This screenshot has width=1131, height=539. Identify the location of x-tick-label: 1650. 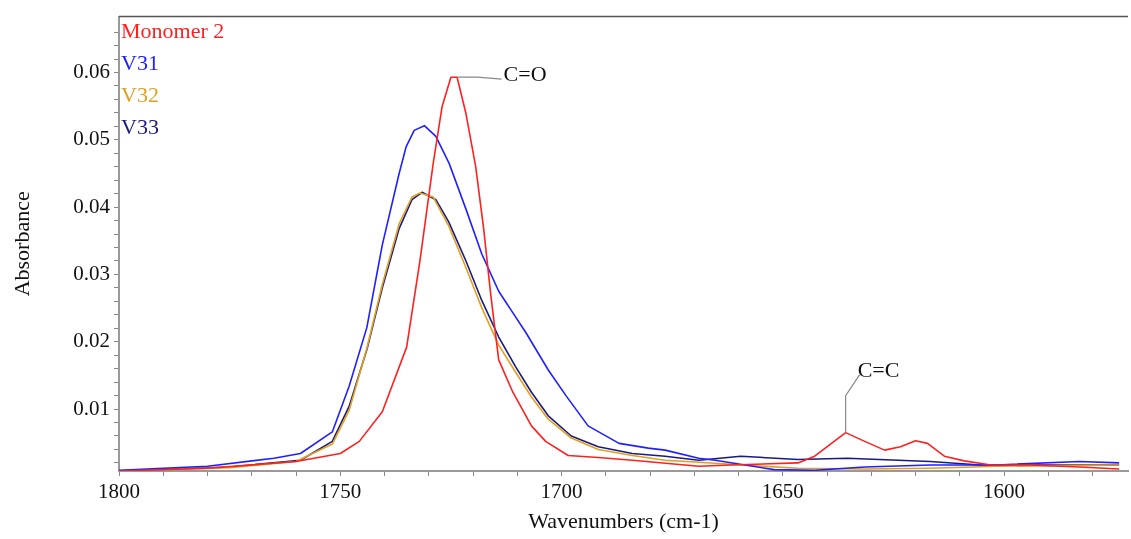
(782, 491).